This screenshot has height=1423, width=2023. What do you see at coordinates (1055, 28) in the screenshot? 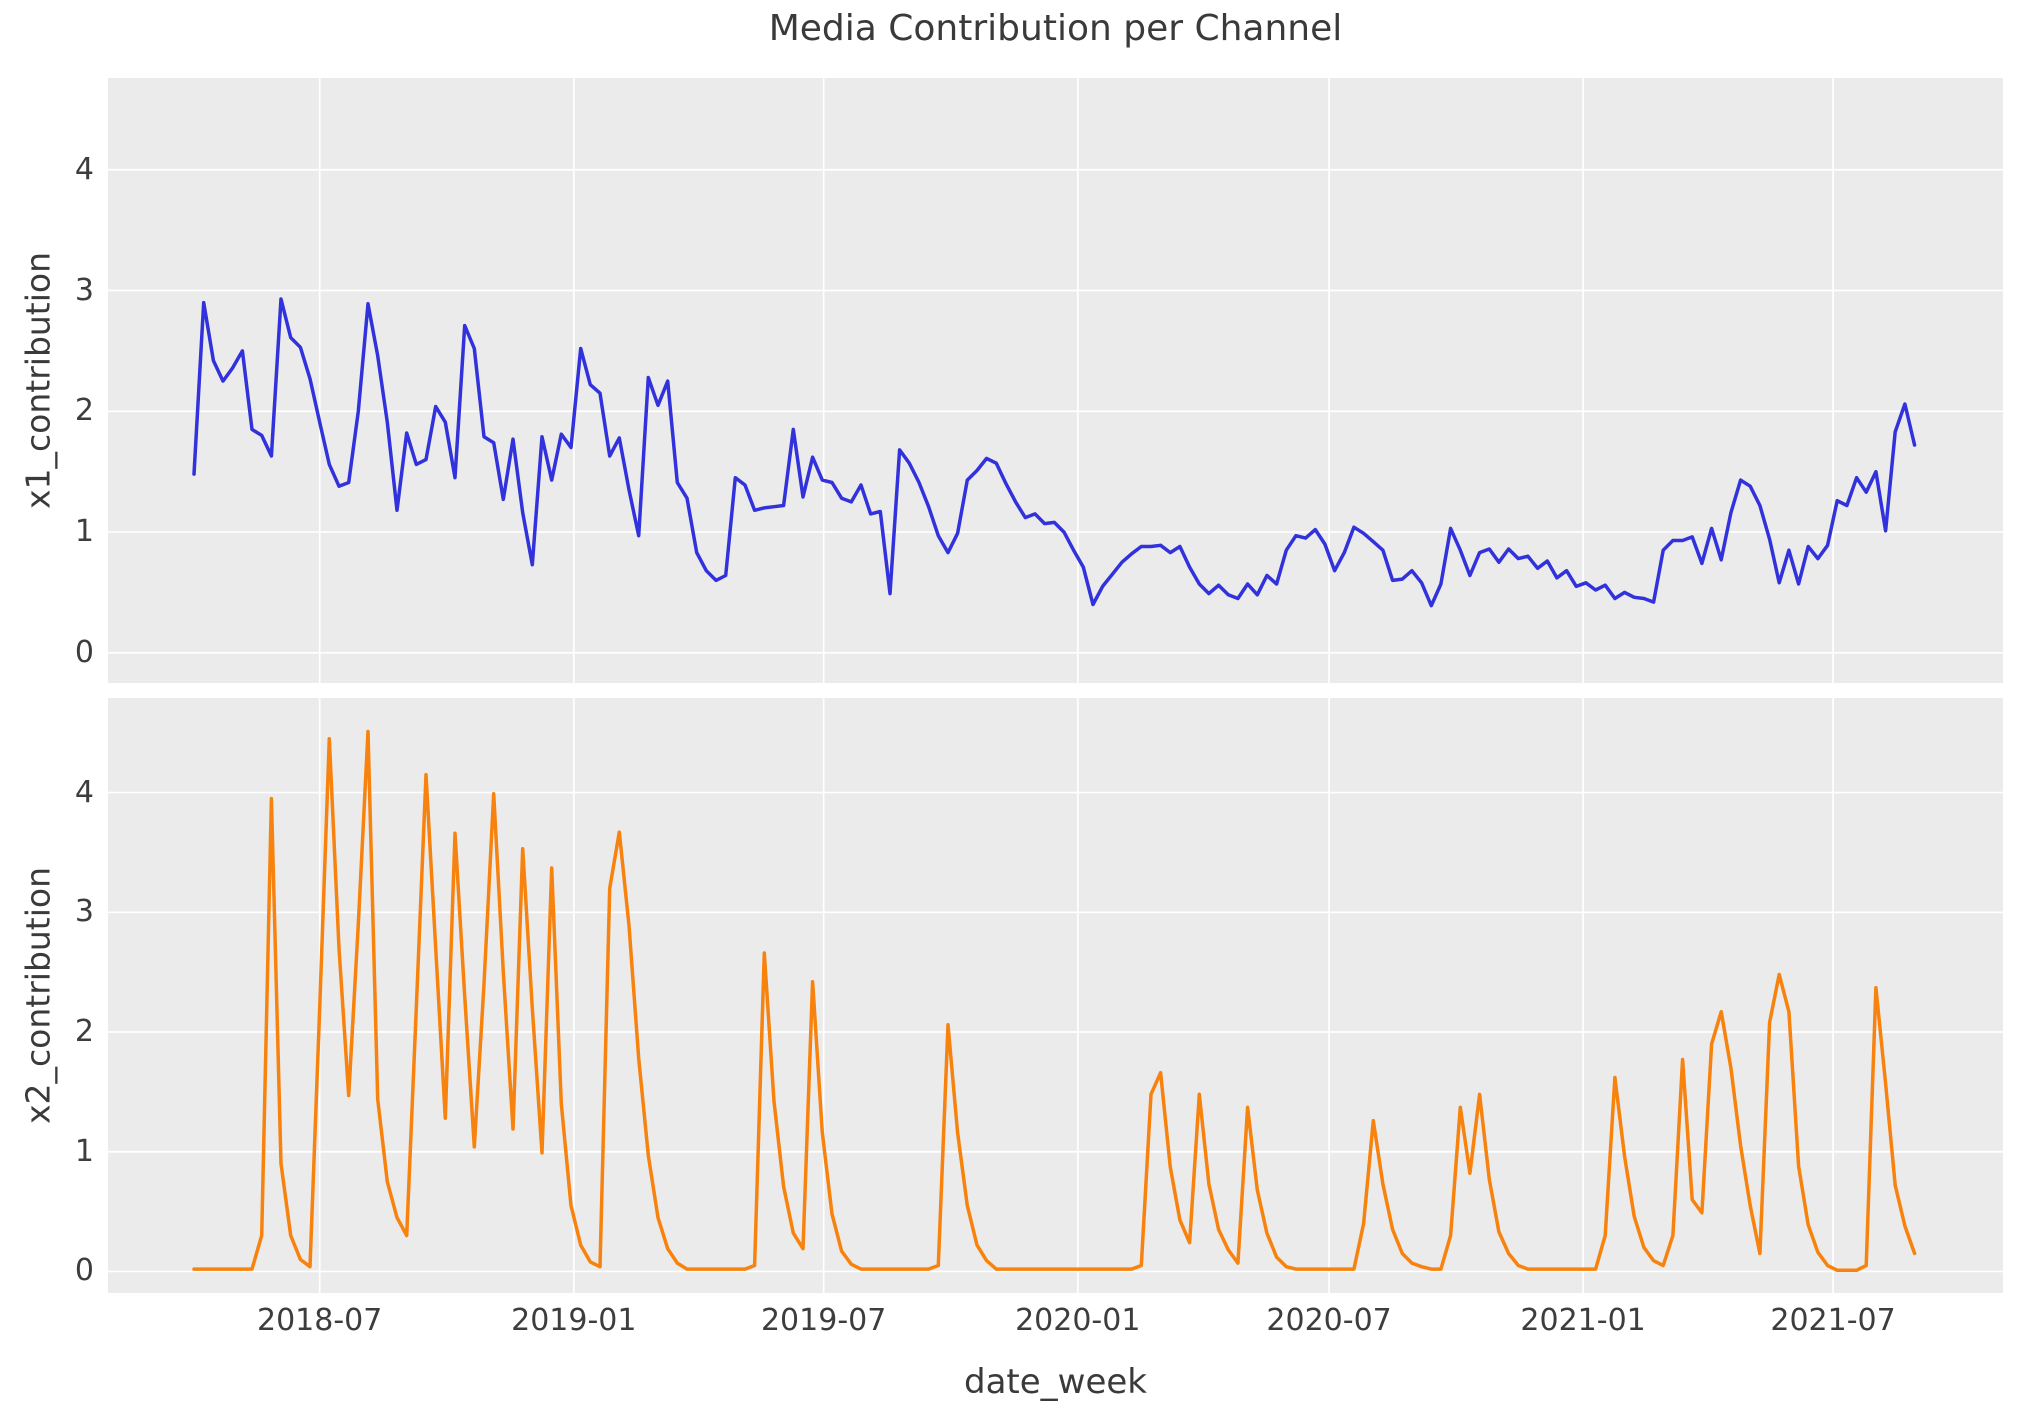
I see `chart-title: Media Contribution per Channel` at bounding box center [1055, 28].